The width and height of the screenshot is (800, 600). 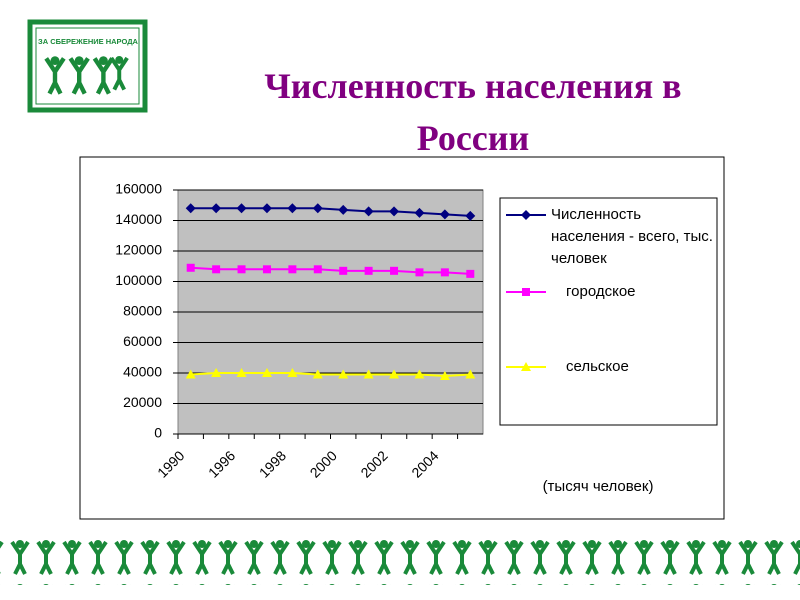 I want to click on chart-title: Численность населения в России, so click(x=473, y=112).